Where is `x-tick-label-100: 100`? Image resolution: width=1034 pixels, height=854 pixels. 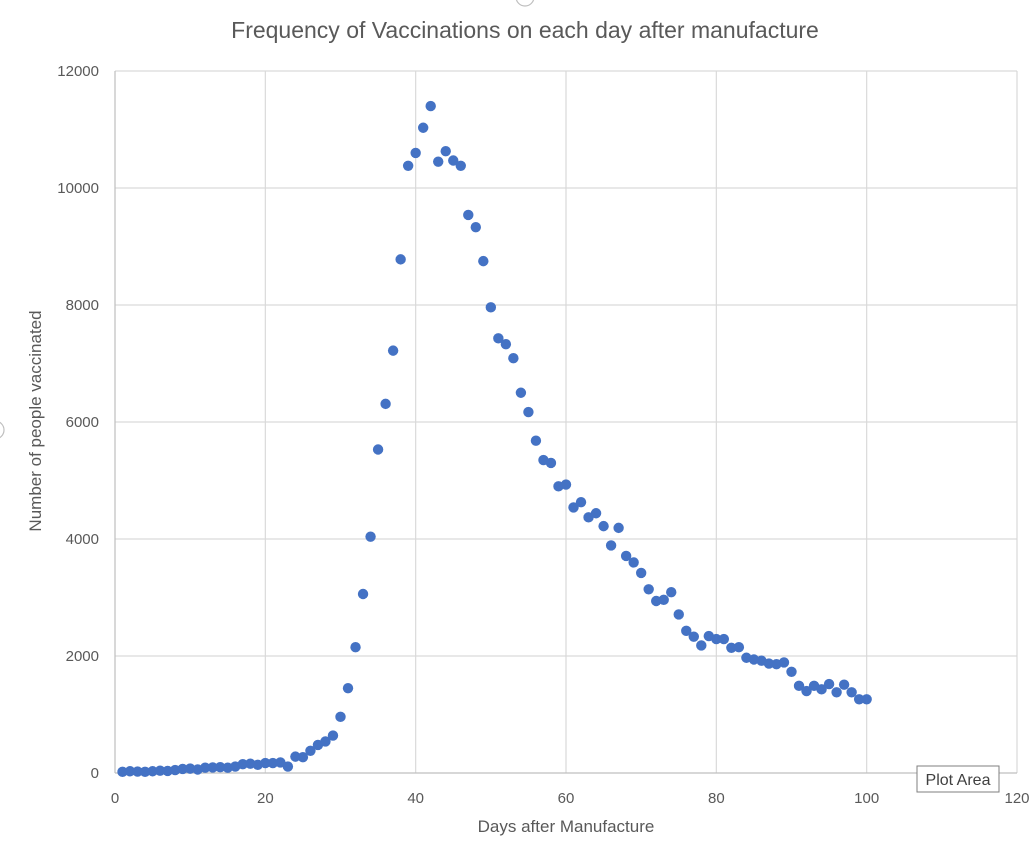
x-tick-label-100: 100 is located at coordinates (866, 798).